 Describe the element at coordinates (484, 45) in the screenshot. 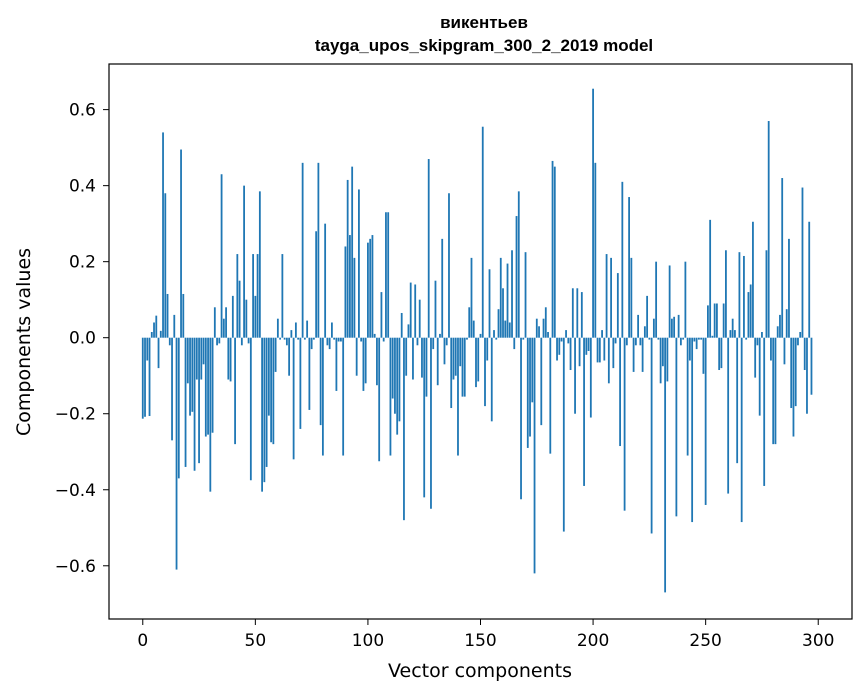

I see `chart-subtitle: tayga_upos_skipgram_300_2_2019 model` at that location.